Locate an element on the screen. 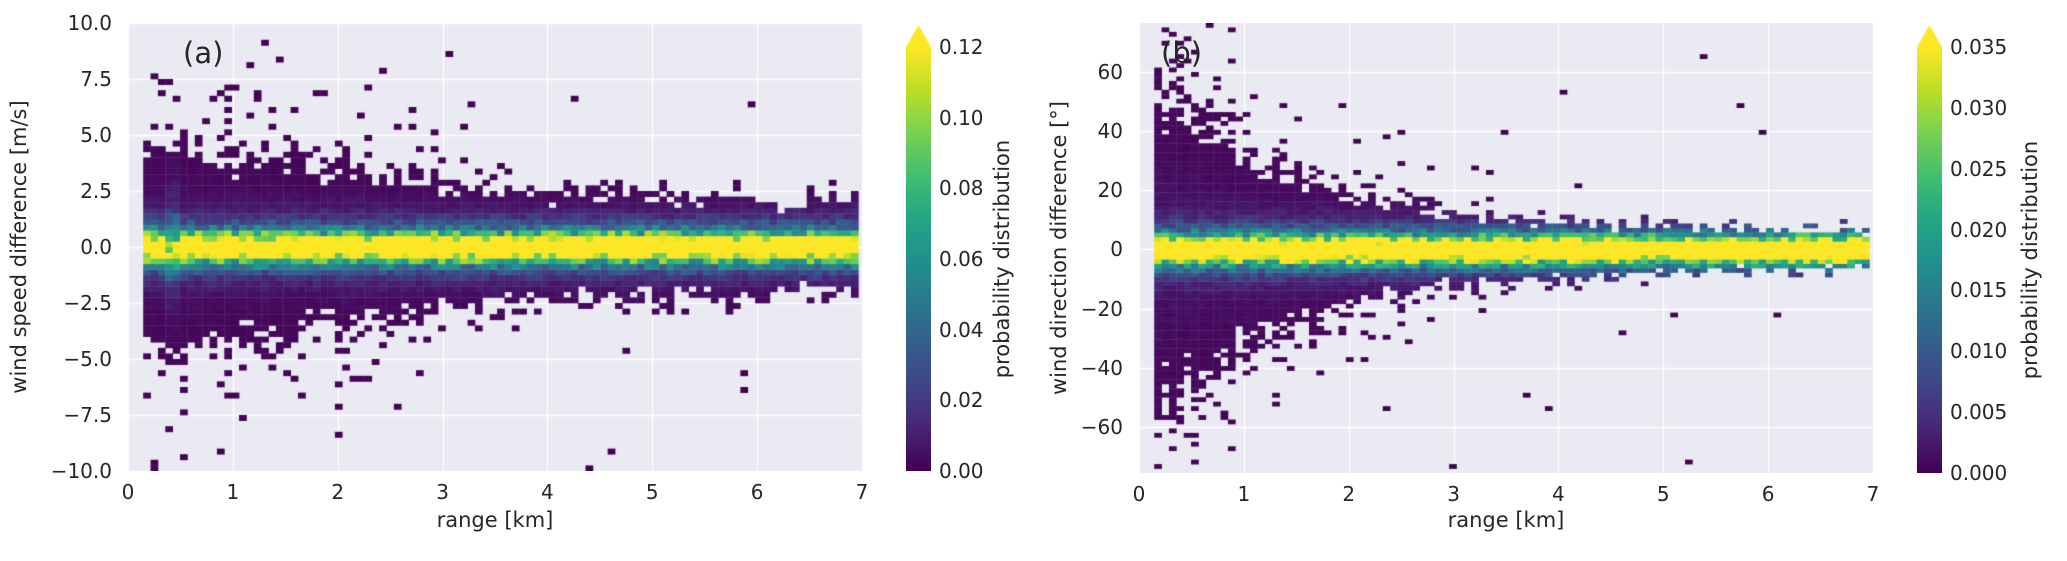  colorbar-tick-label: 0.10 is located at coordinates (961, 117).